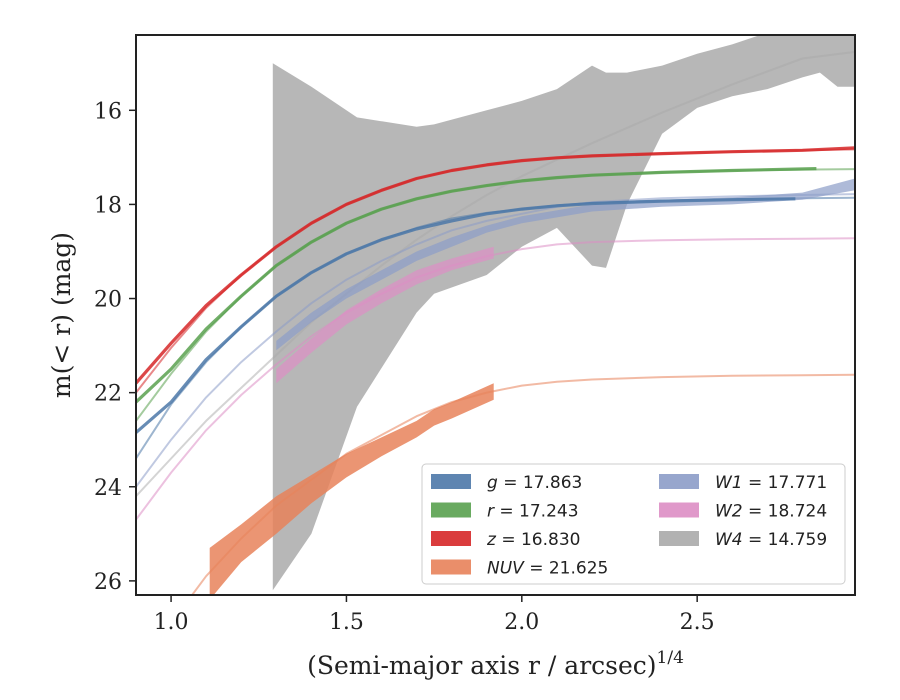 Image resolution: width=900 pixels, height=700 pixels. Describe the element at coordinates (61, 315) in the screenshot. I see `y-axis-label: m(< r) (mag)` at that location.